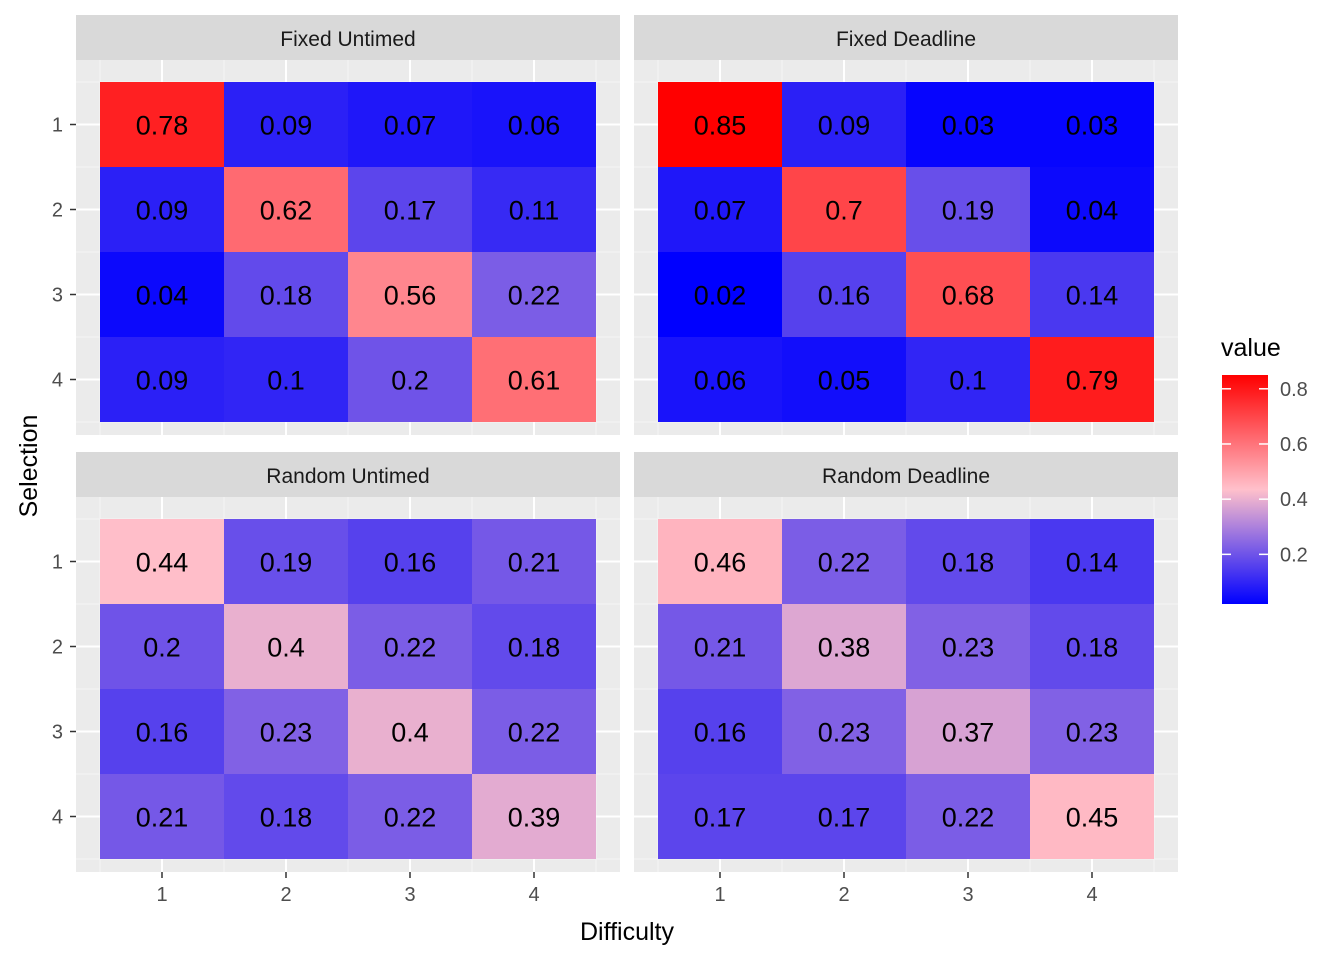  Describe the element at coordinates (1294, 500) in the screenshot. I see `legend-tick-label: 0.4` at that location.